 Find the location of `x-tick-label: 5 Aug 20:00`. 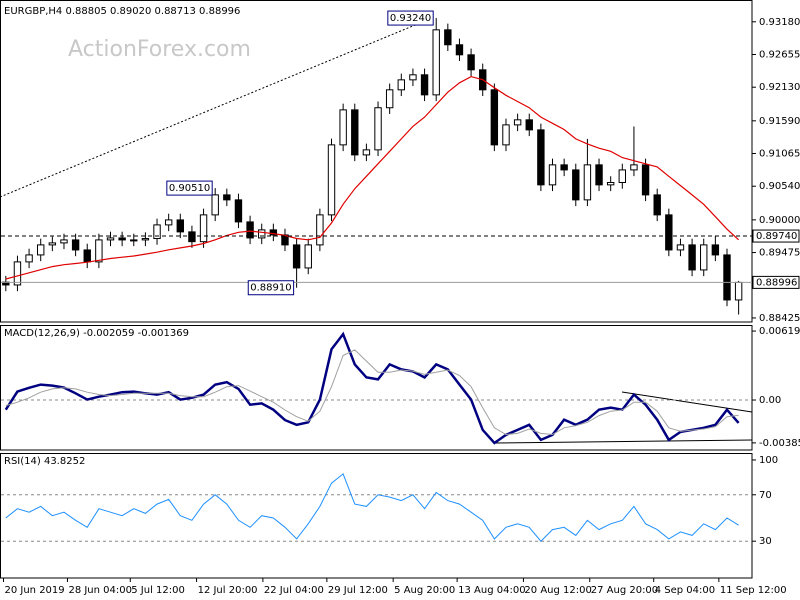

x-tick-label: 5 Aug 20:00 is located at coordinates (424, 590).